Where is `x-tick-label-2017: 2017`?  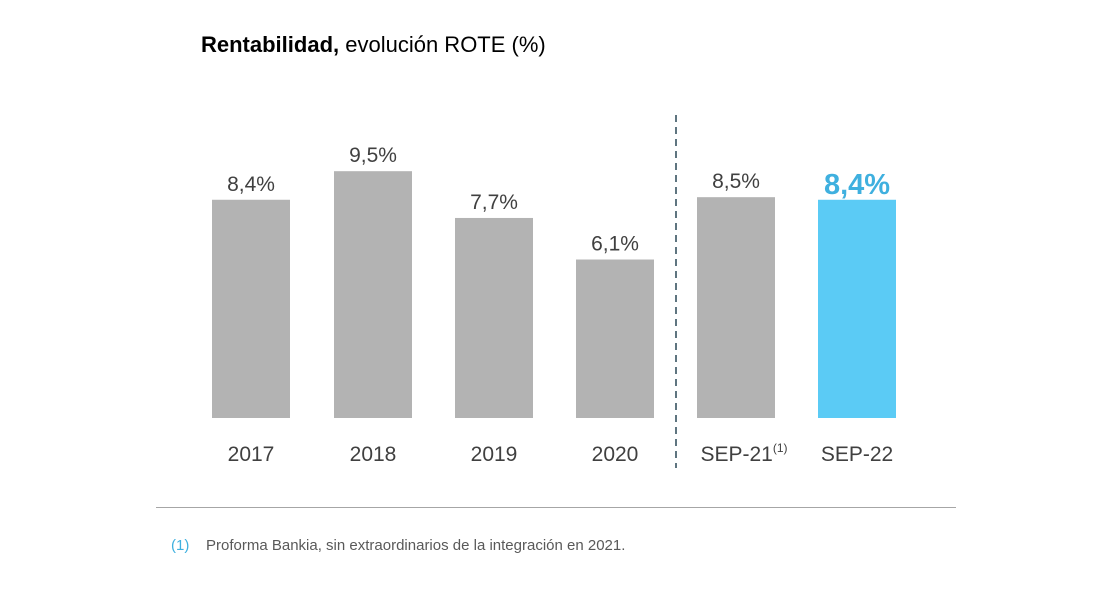 x-tick-label-2017: 2017 is located at coordinates (251, 454).